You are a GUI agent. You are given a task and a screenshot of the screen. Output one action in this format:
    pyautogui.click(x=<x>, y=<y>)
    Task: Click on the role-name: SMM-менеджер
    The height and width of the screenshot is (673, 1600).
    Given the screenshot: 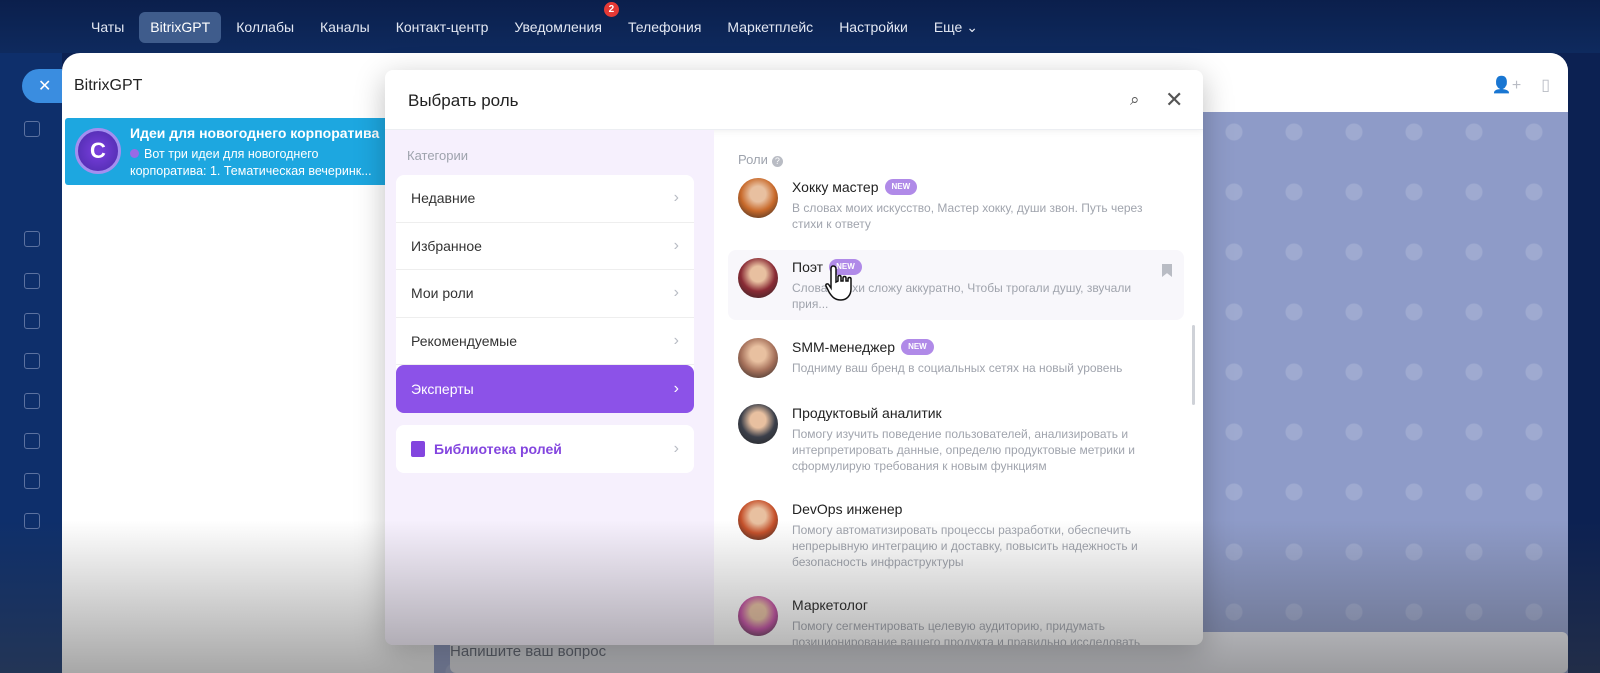 What is the action you would take?
    pyautogui.click(x=844, y=347)
    